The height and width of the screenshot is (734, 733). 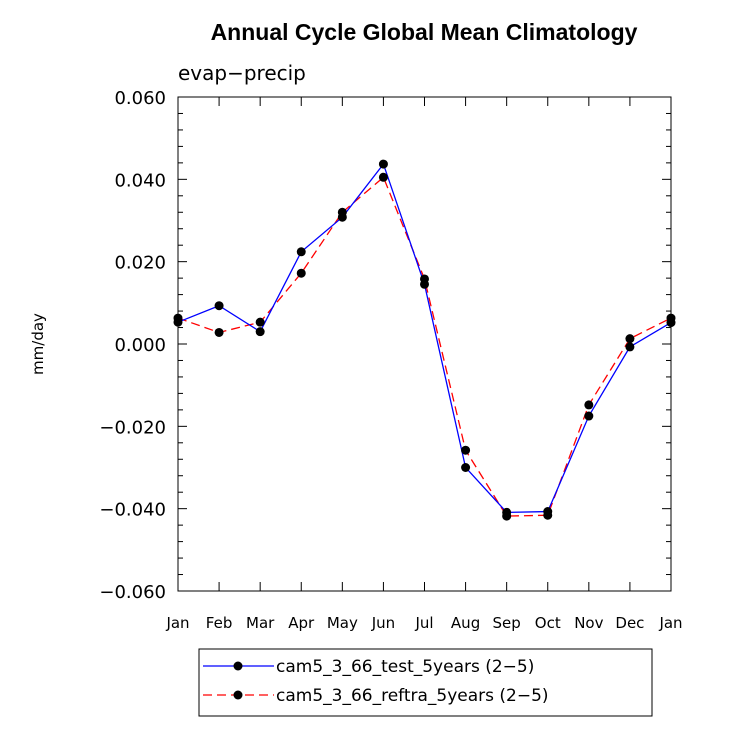 I want to click on chart-subtitle: evap−precip, so click(x=242, y=73).